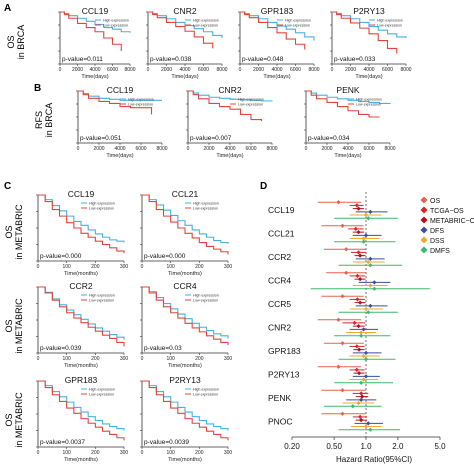 The height and width of the screenshot is (467, 474). What do you see at coordinates (281, 234) in the screenshot?
I see `category-label: CCL21` at bounding box center [281, 234].